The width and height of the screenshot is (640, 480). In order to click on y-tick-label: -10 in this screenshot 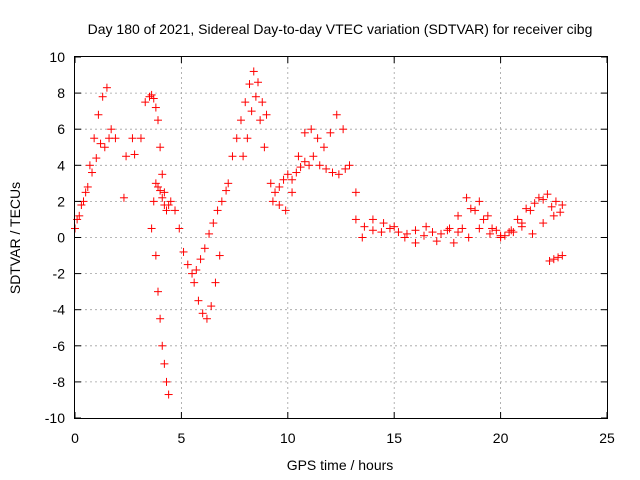, I will do `click(55, 418)`.